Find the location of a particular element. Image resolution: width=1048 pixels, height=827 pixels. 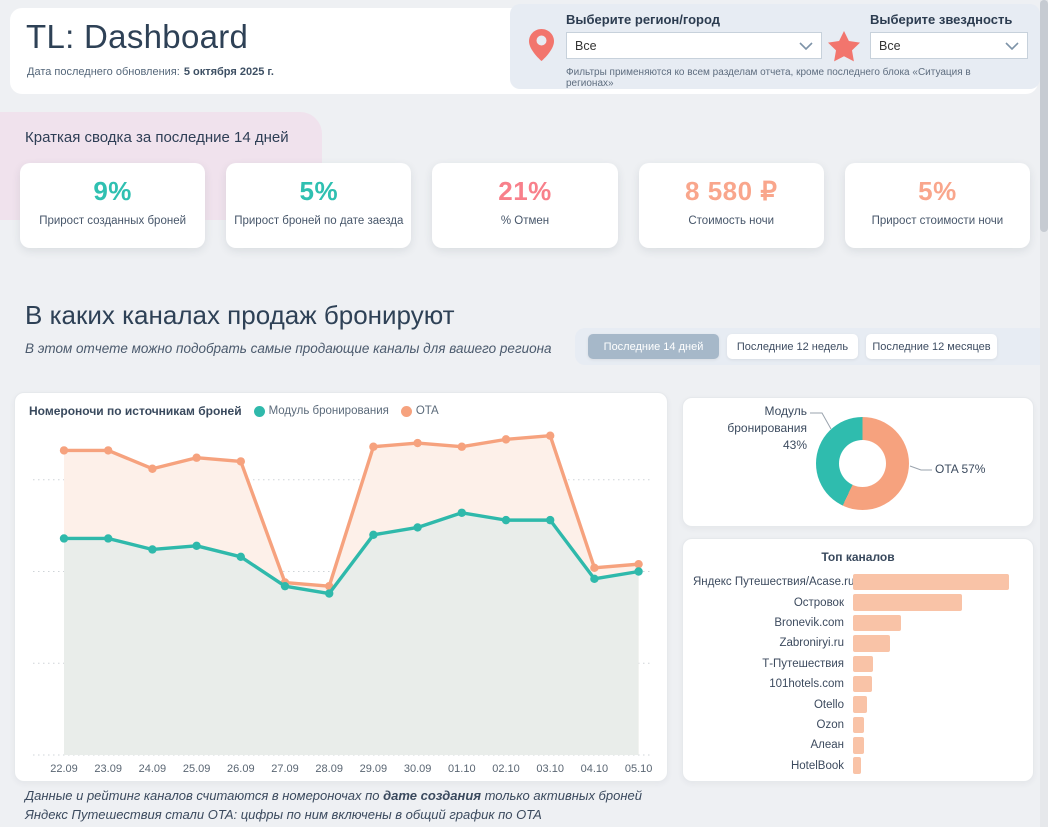

kpi-label: Прирост созданных броней is located at coordinates (113, 221).